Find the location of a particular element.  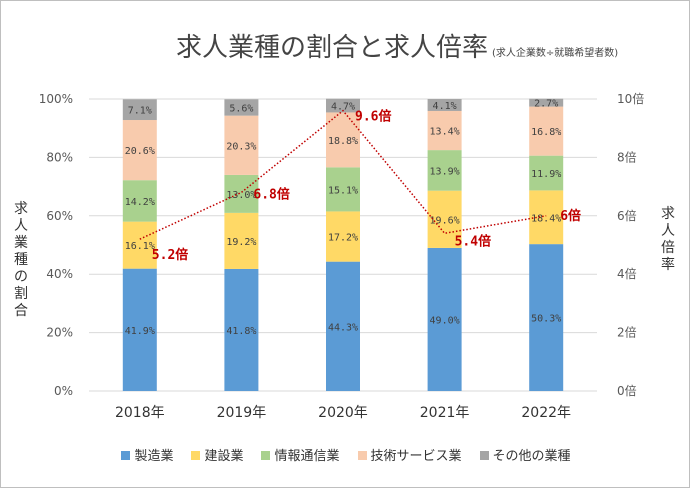

legend-item: 製造業 is located at coordinates (147, 454).